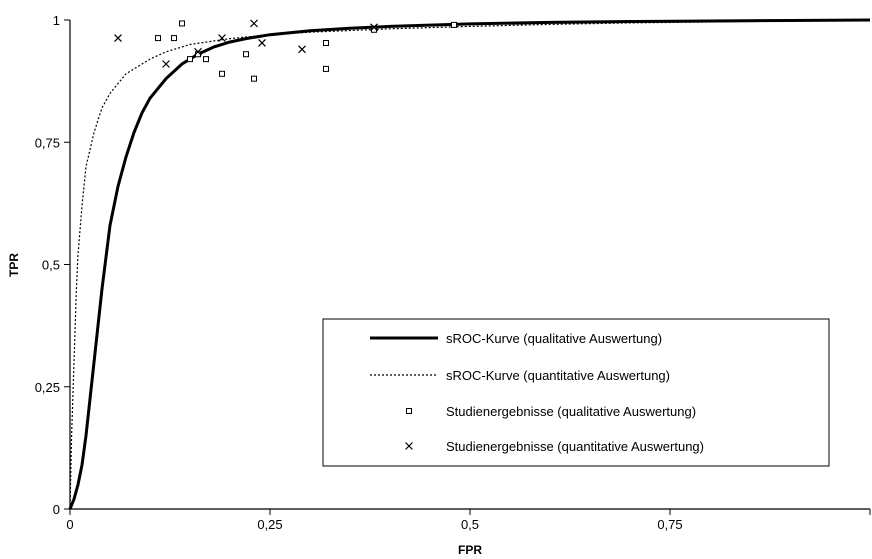  What do you see at coordinates (47, 387) in the screenshot?
I see `y-tick-label: 0,25` at bounding box center [47, 387].